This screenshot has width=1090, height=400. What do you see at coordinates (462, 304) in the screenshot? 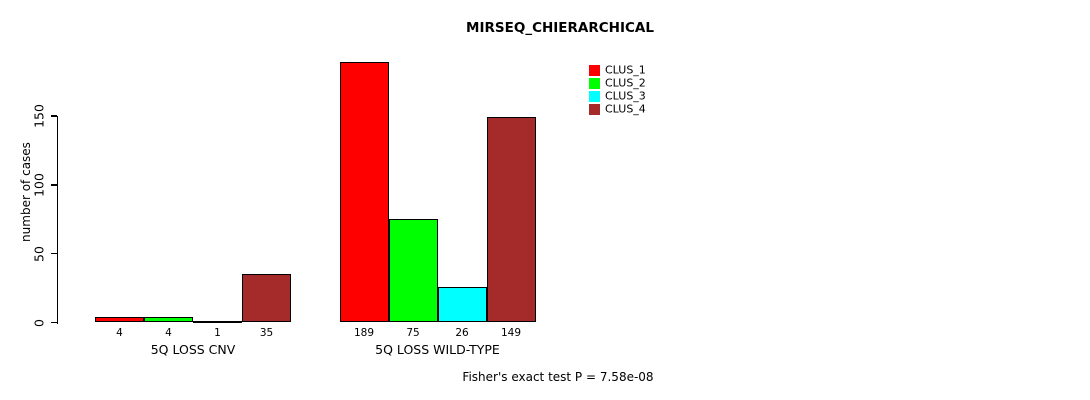
I see `bar-clus_3-group2` at bounding box center [462, 304].